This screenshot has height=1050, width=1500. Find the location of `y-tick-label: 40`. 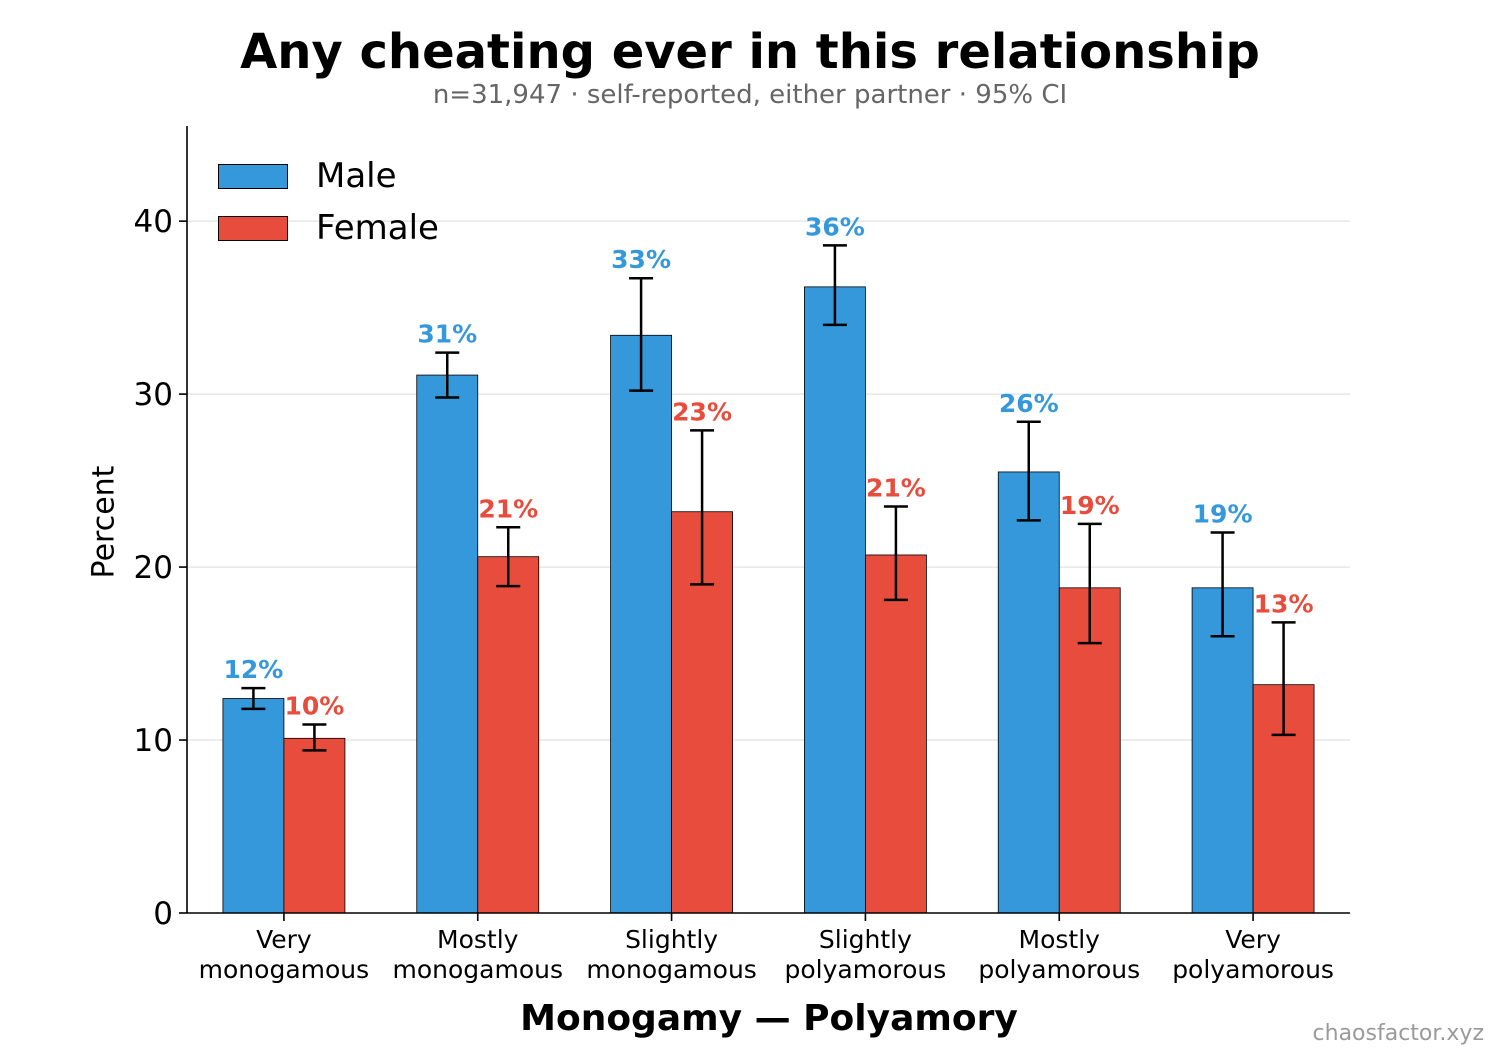

y-tick-label: 40 is located at coordinates (153, 222).